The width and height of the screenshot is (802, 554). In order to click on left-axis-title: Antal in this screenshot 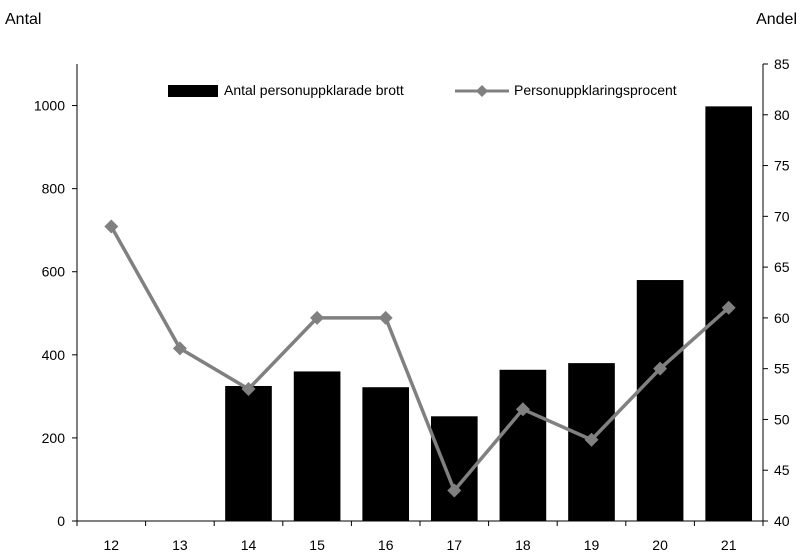, I will do `click(23, 19)`.